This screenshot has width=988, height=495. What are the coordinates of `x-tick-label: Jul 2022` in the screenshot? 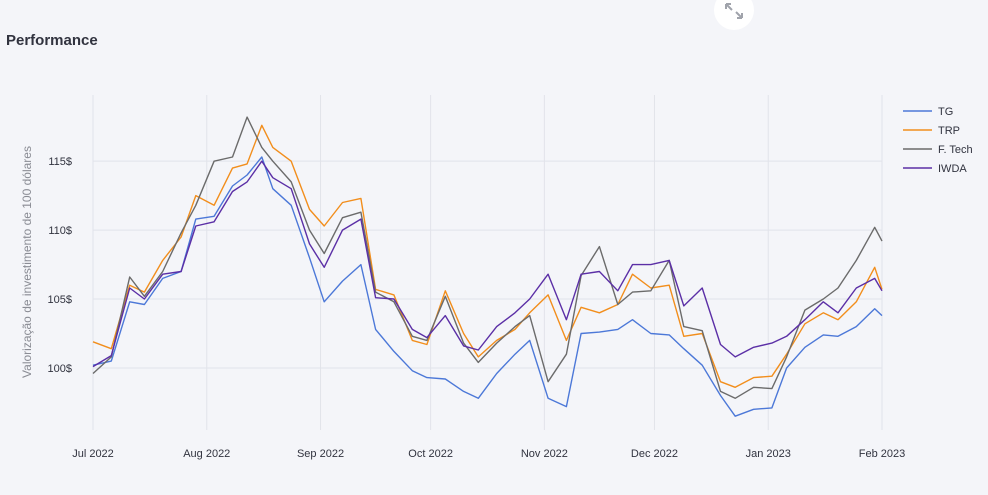 It's located at (93, 454).